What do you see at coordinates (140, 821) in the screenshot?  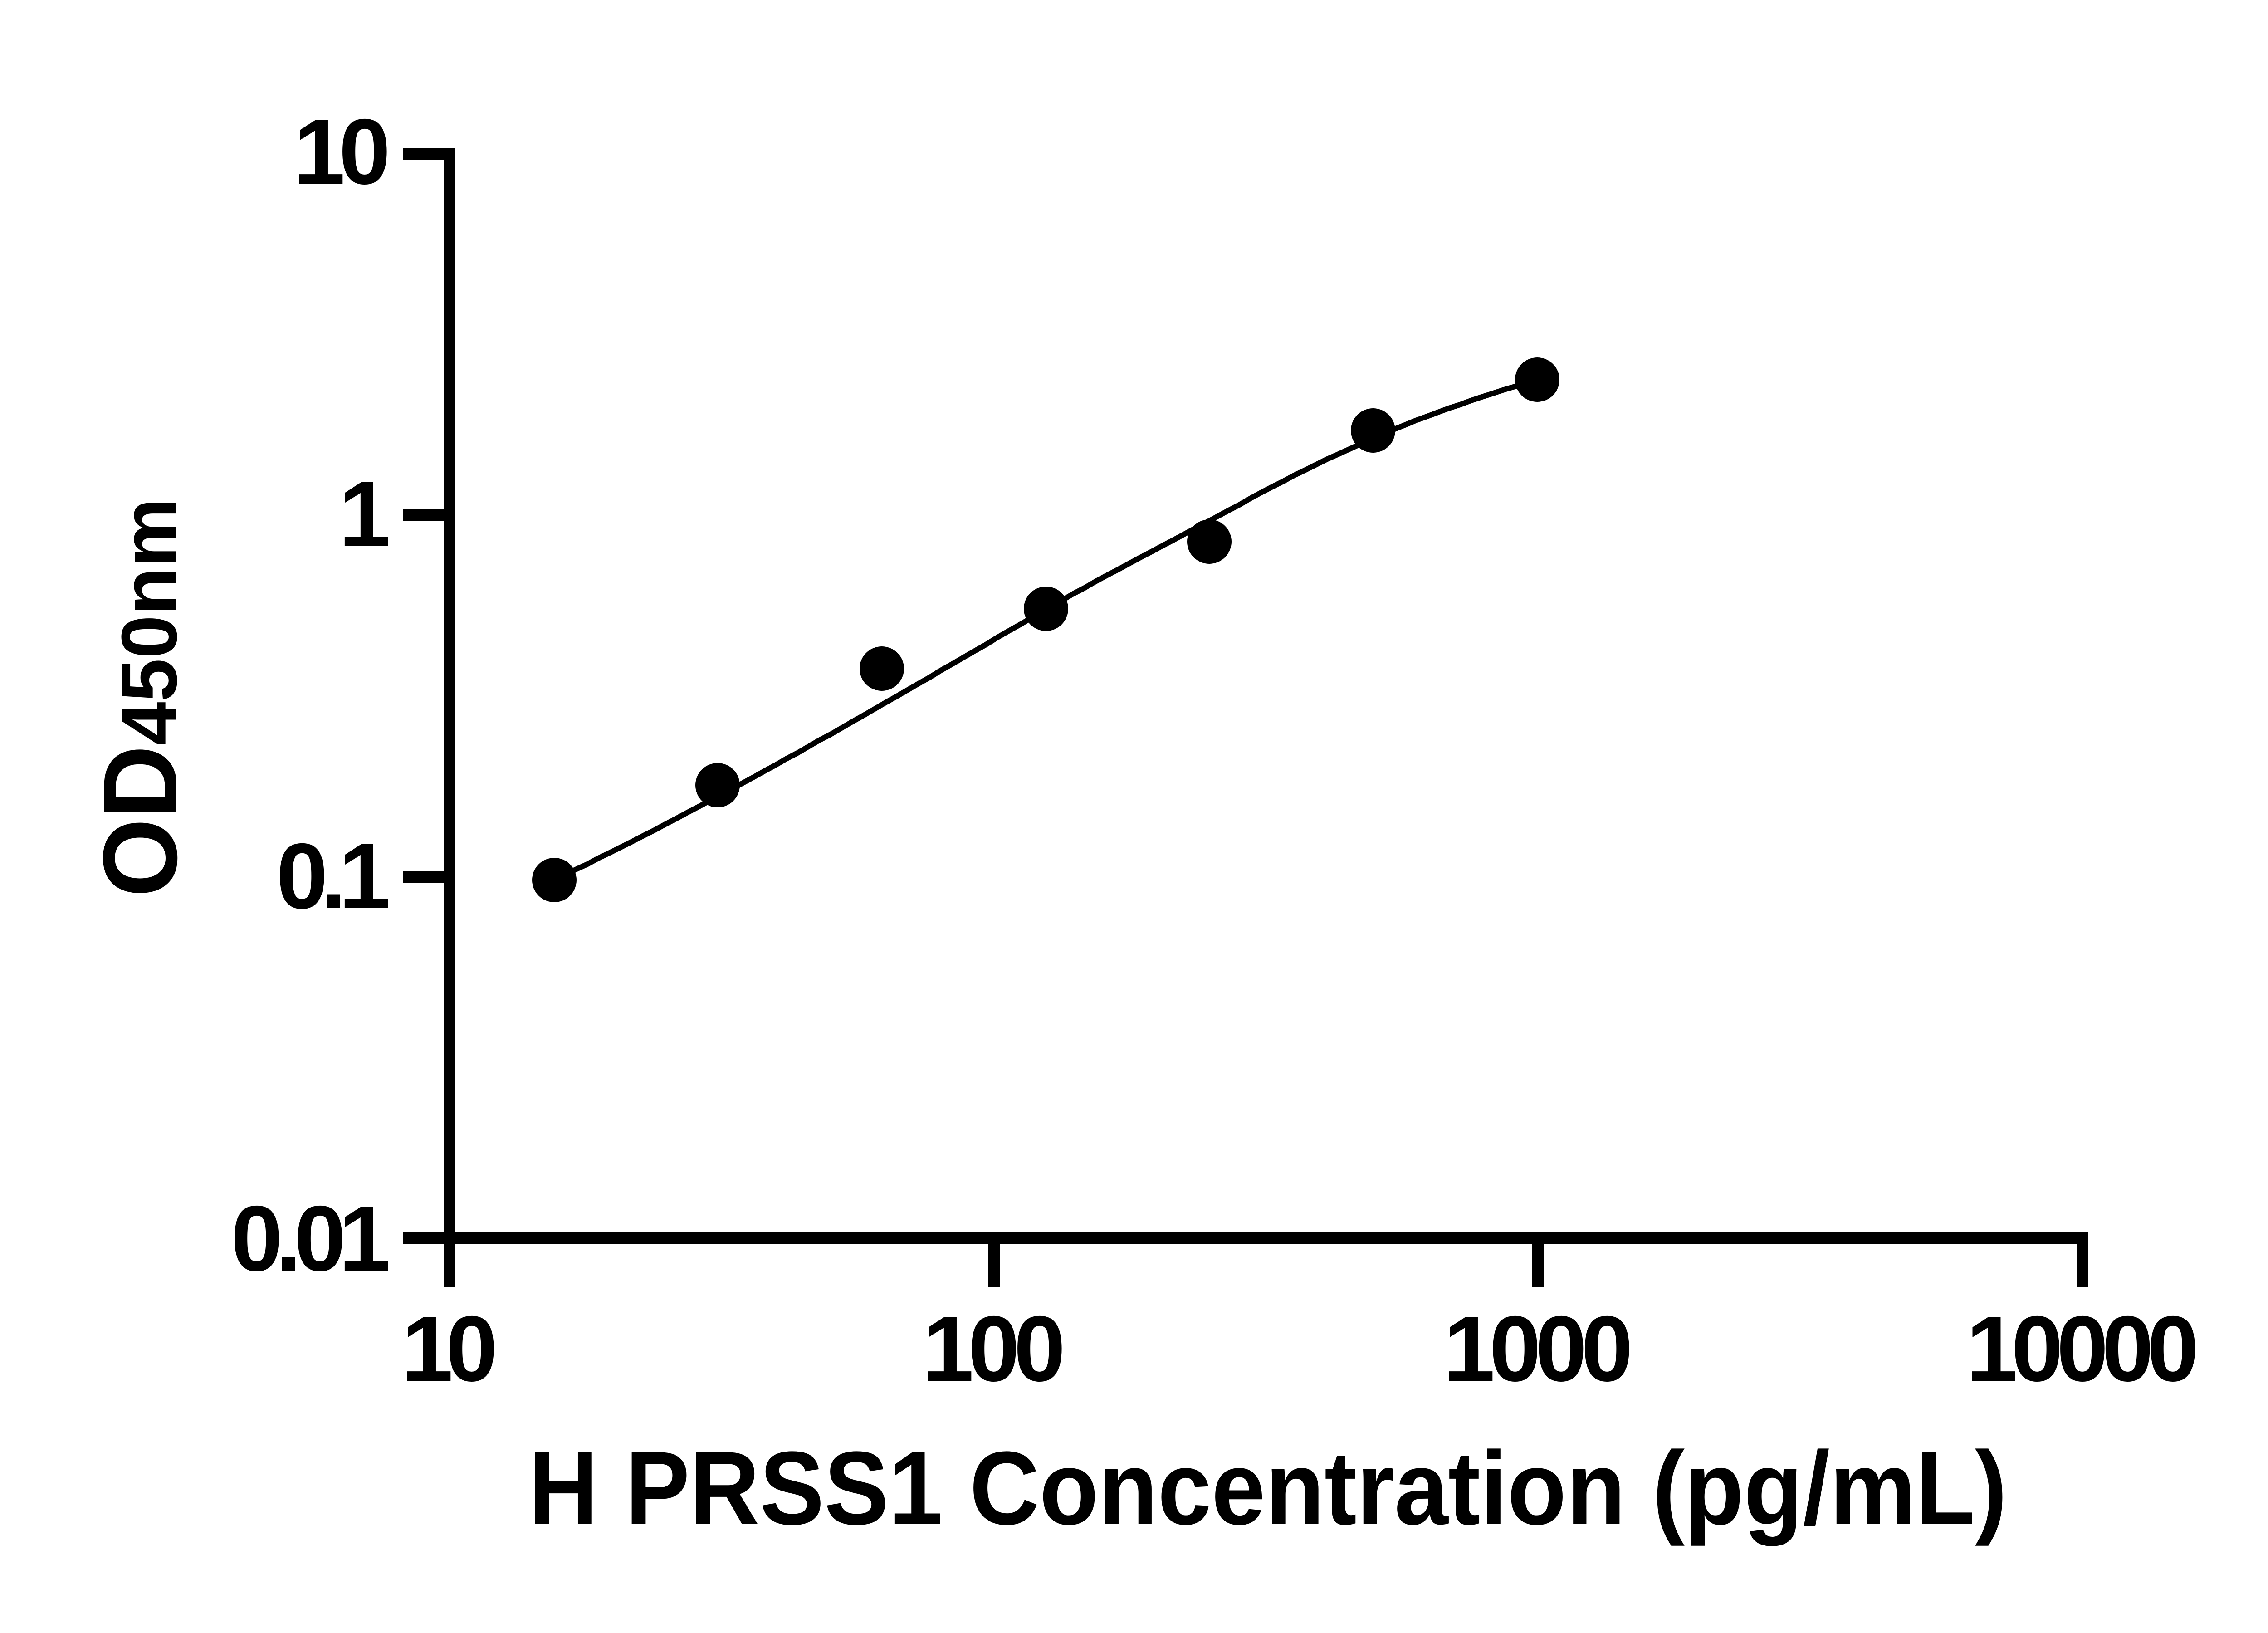 I see `svg-text: OD` at bounding box center [140, 821].